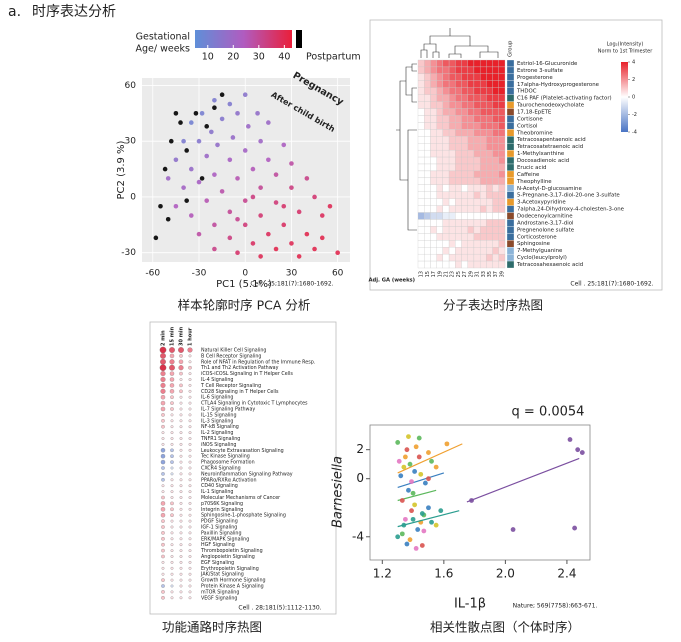 This screenshot has width=681, height=642. I want to click on row-label: Dodecenoylcarnitine, so click(545, 217).